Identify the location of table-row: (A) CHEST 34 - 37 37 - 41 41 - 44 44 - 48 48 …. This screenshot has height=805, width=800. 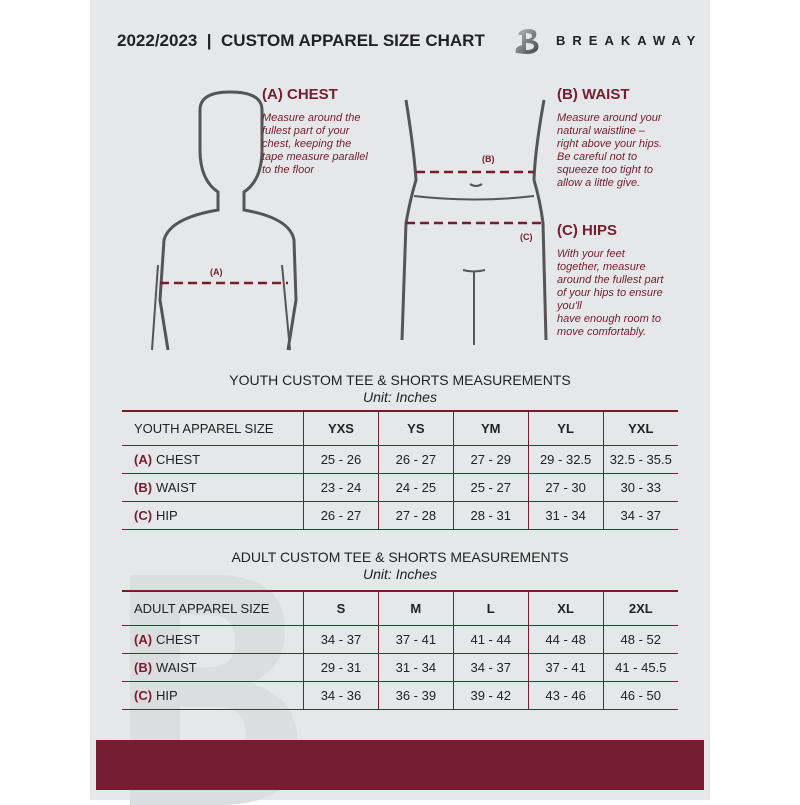
(400, 639).